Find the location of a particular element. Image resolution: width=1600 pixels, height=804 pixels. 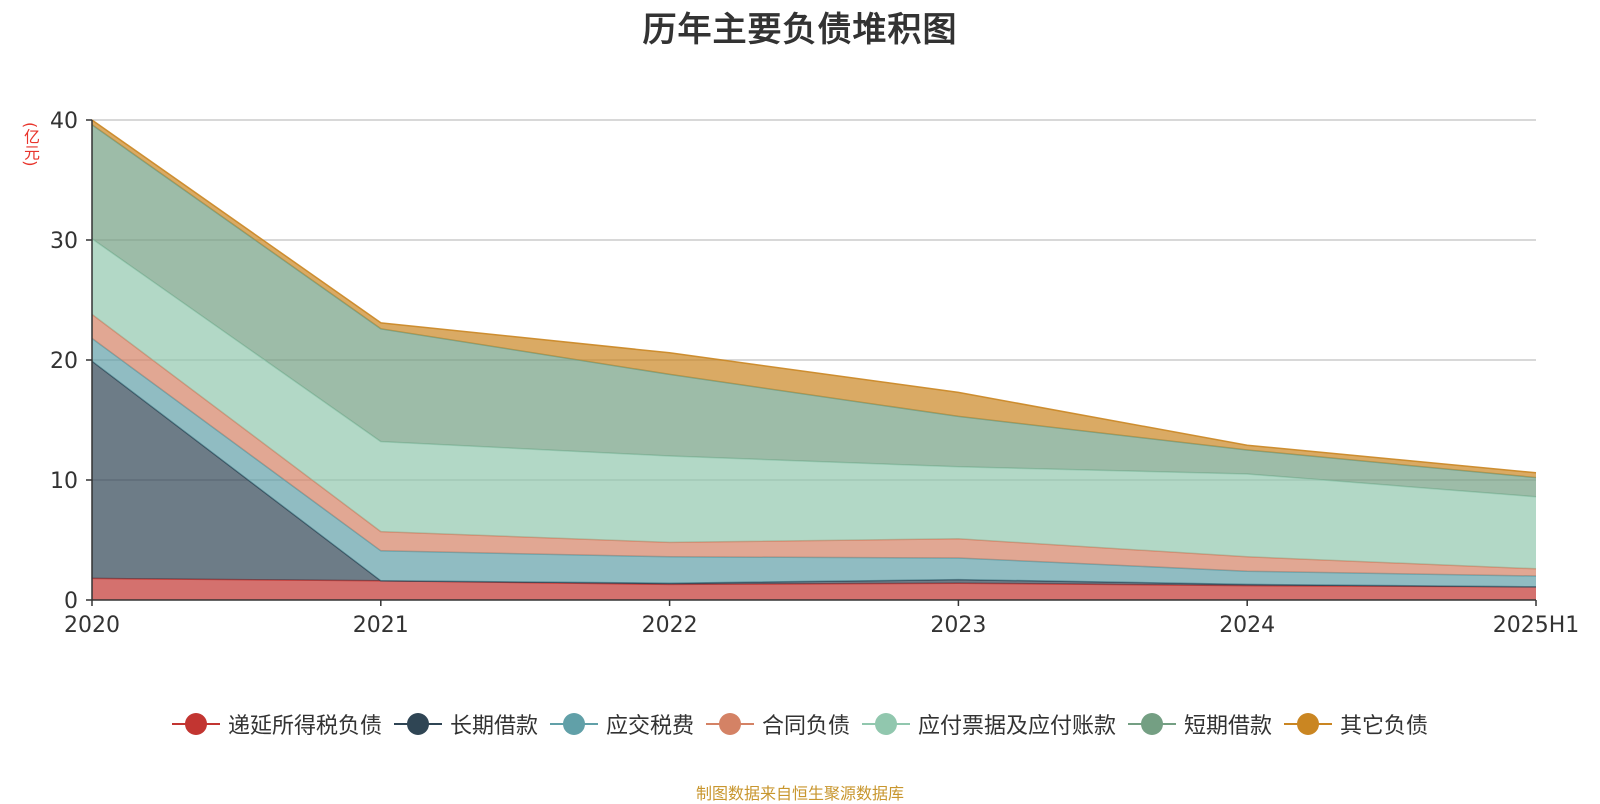

chart-legend: 递延所得税负债 长期借款 应交税费 合同负债 应付票据及应付账款 短期借款 其它负债 is located at coordinates (800, 724).